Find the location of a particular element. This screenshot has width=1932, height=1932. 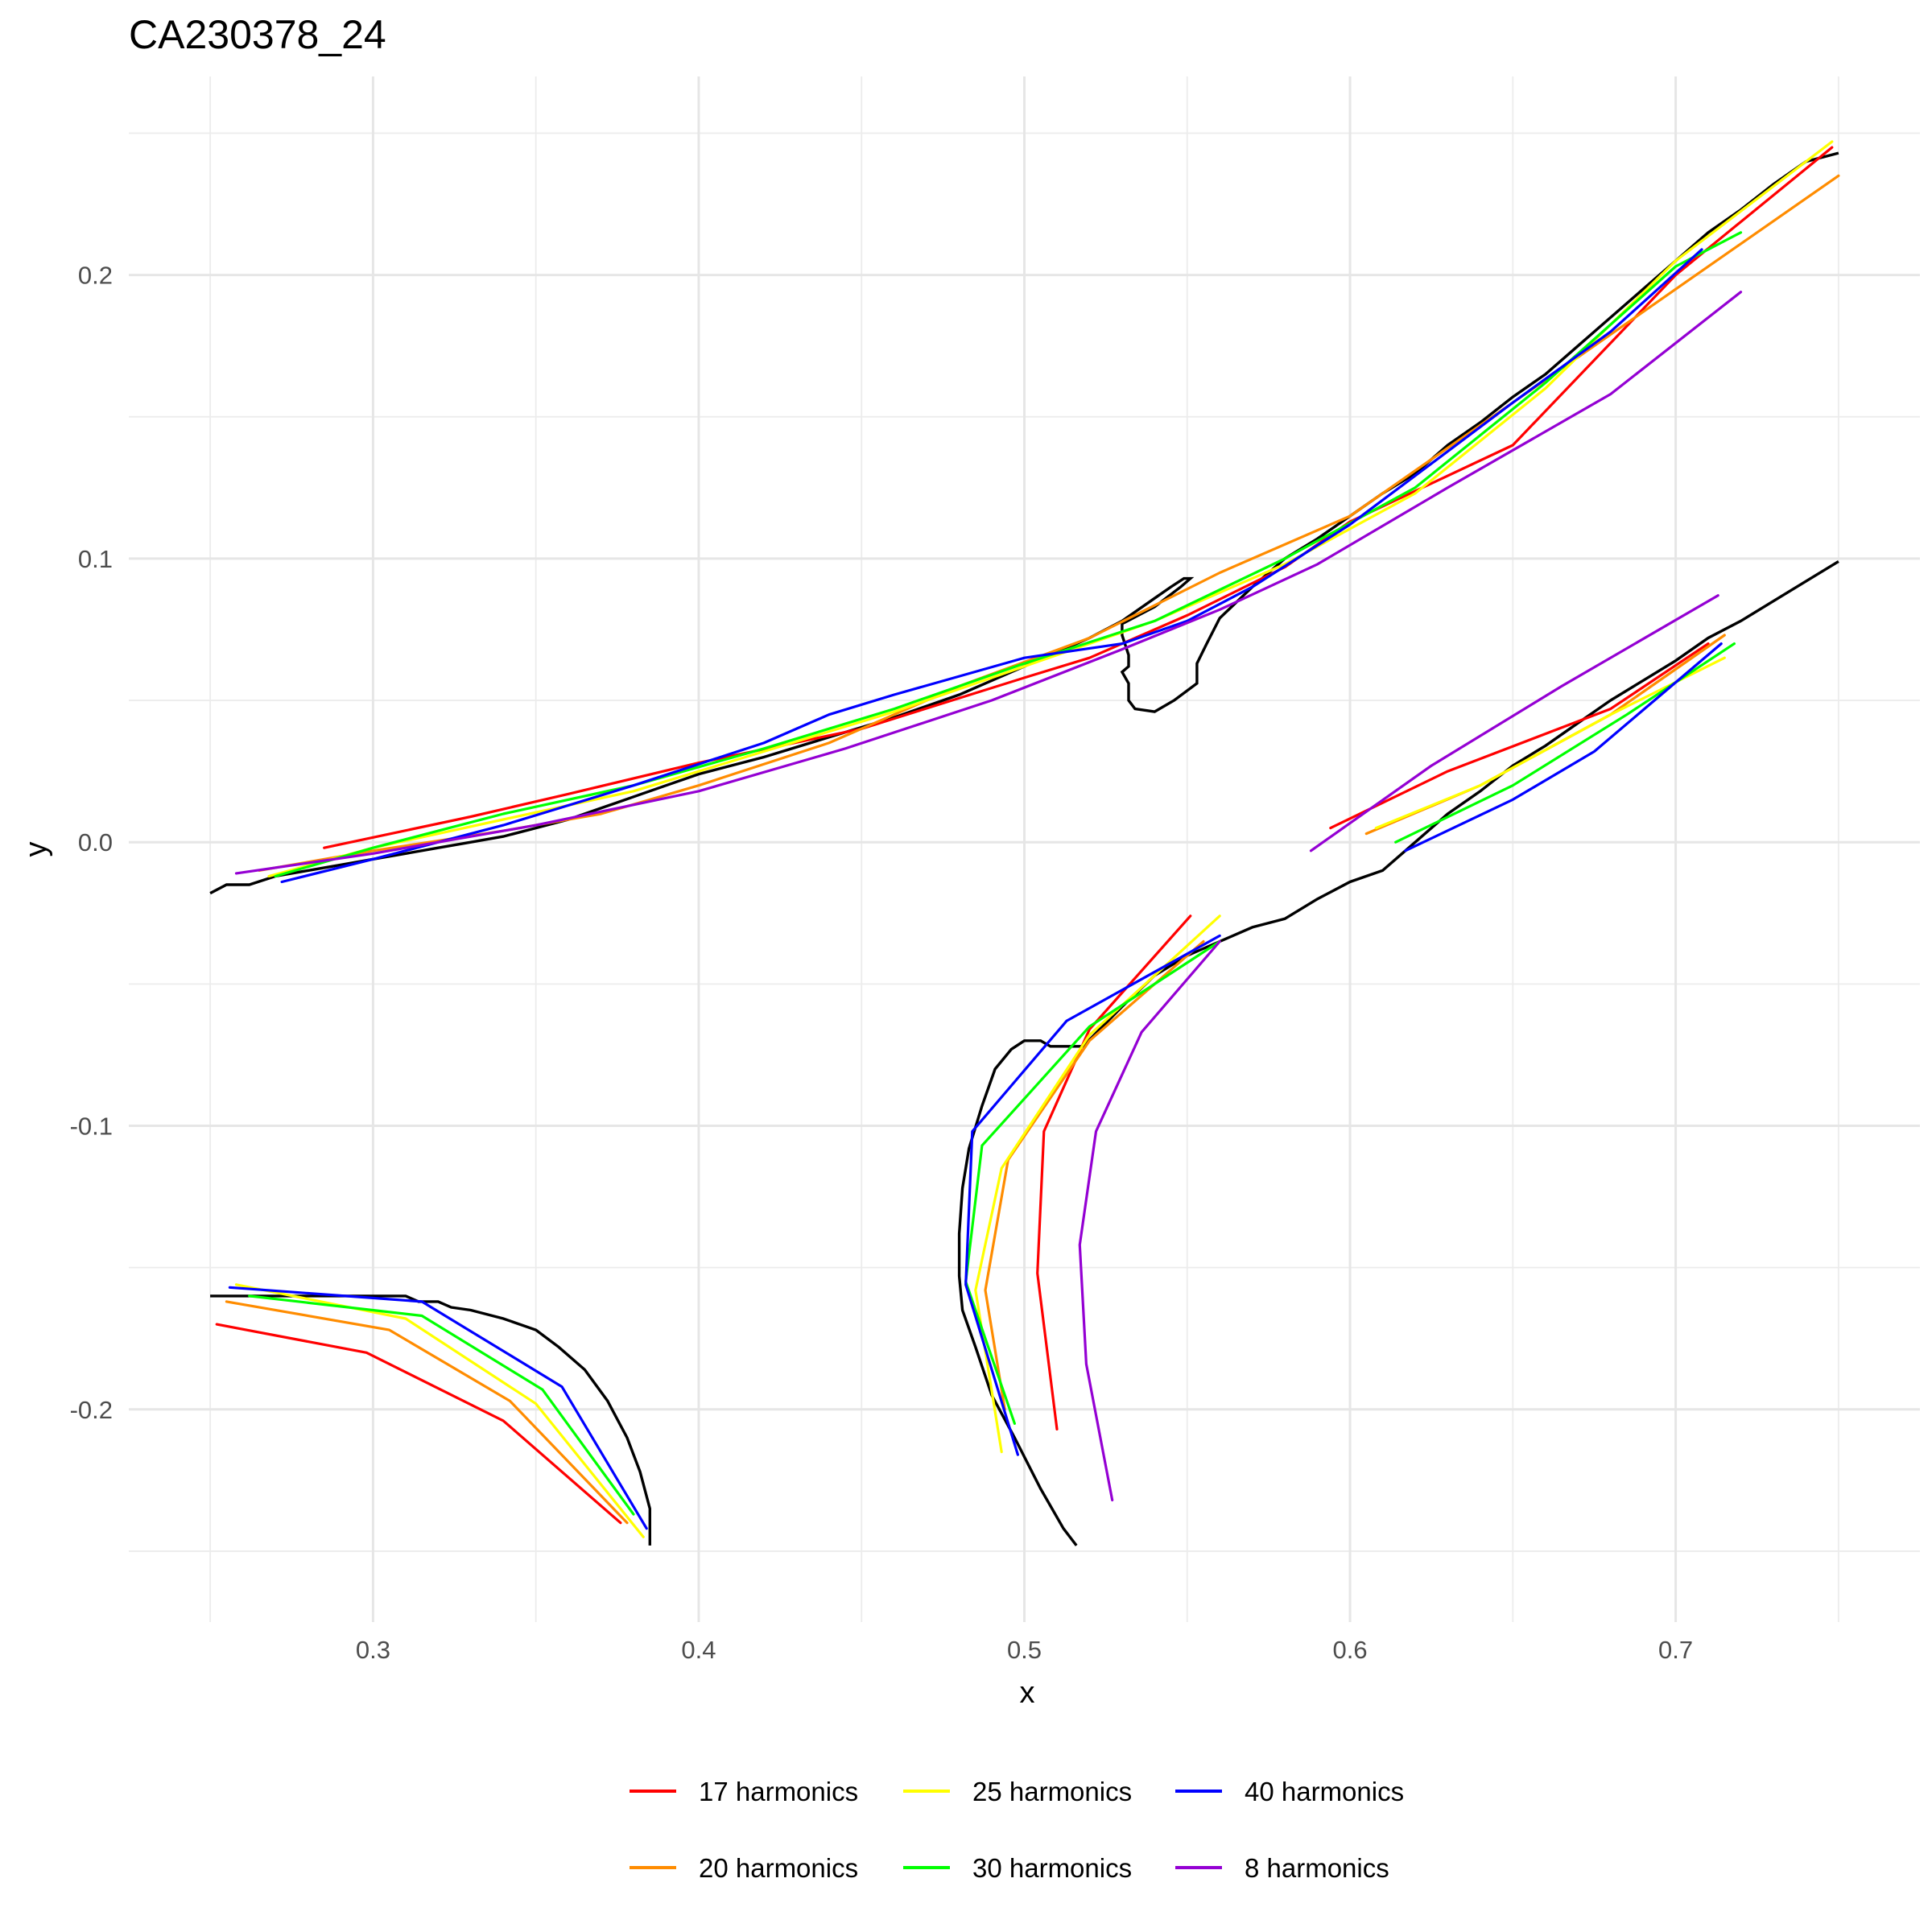

y-tick-labels: -0.2 -0.1 0.0 0.1 0.2 is located at coordinates (91, 843).